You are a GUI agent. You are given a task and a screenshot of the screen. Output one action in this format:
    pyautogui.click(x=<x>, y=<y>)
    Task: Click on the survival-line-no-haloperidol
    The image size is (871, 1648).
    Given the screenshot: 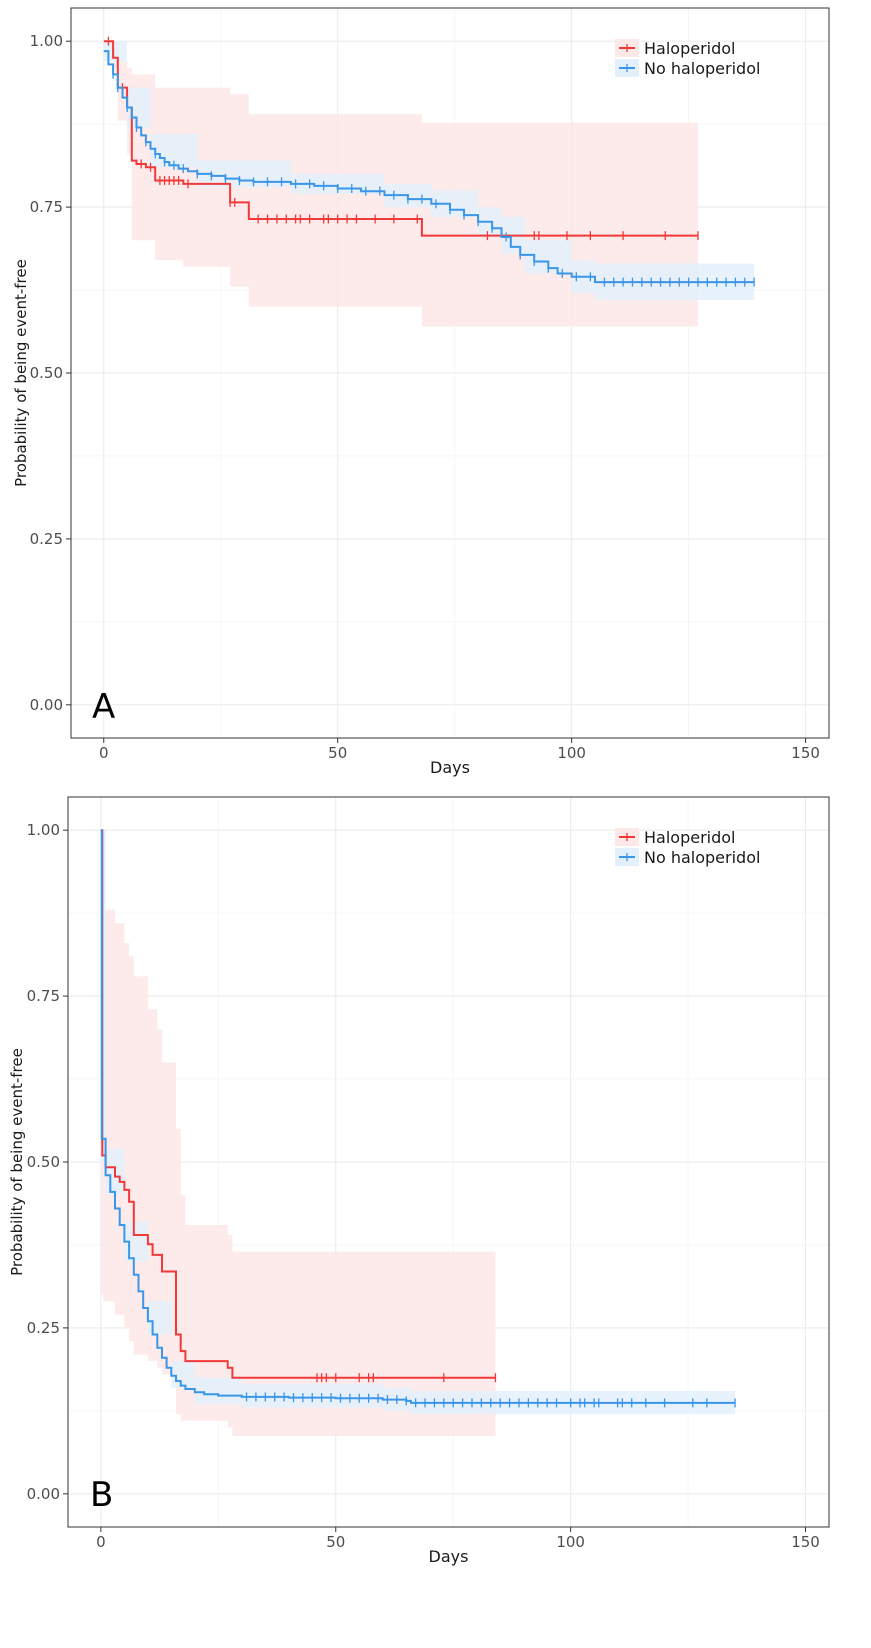 What is the action you would take?
    pyautogui.click(x=429, y=167)
    